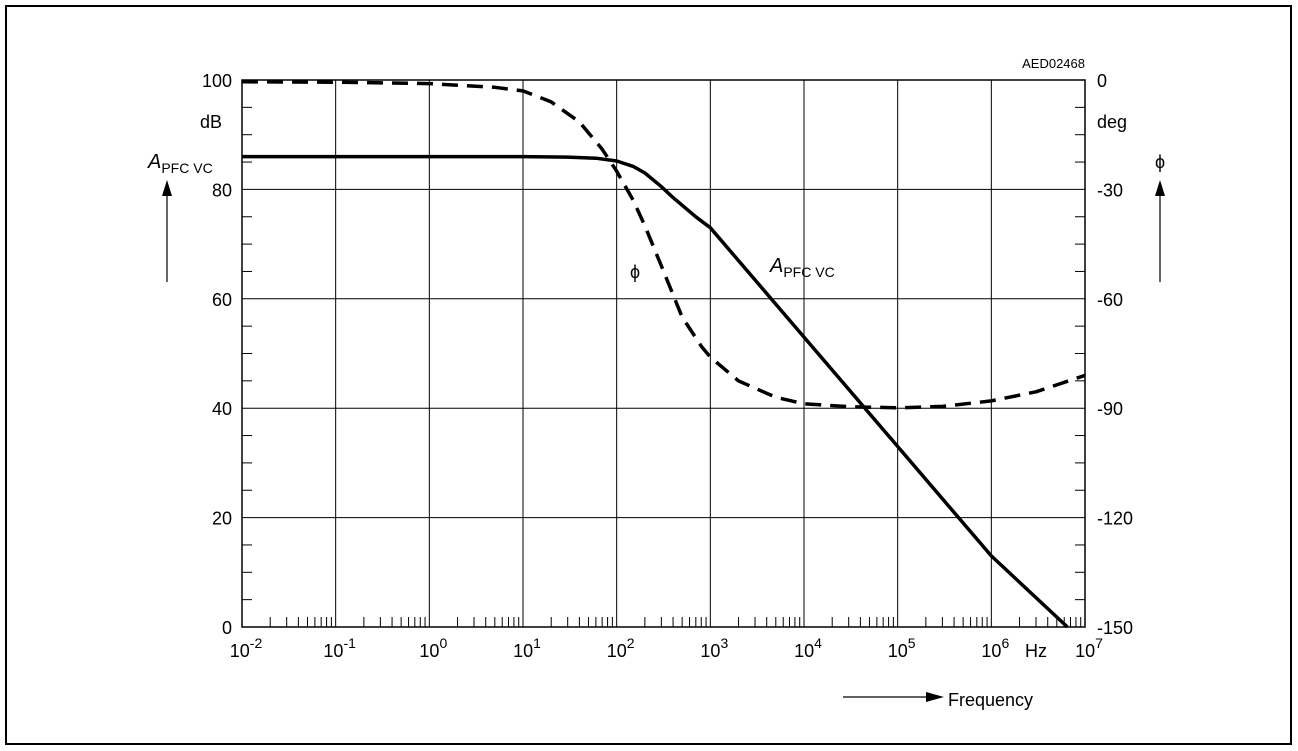  I want to click on x-tick-label: 10², so click(621, 648).